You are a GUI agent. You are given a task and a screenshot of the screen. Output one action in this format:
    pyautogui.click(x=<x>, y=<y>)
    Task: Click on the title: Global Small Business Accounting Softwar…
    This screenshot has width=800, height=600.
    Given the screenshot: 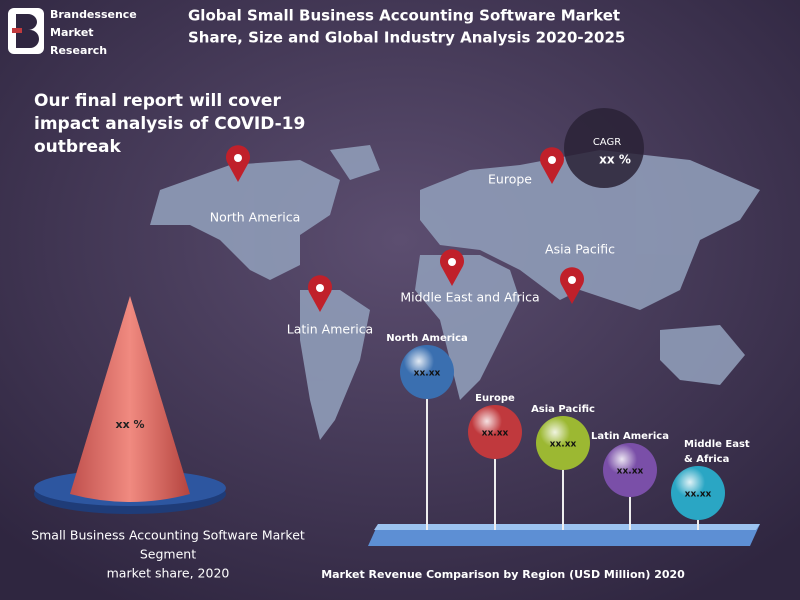 What is the action you would take?
    pyautogui.click(x=404, y=16)
    